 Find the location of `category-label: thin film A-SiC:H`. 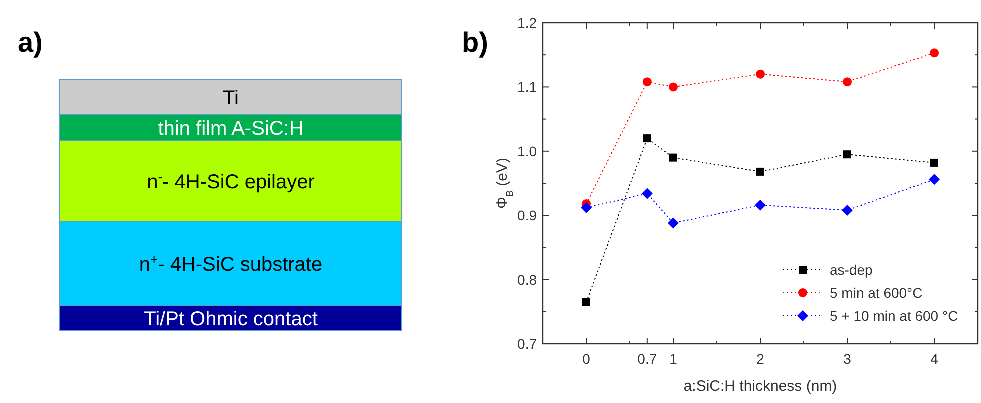

category-label: thin film A-SiC:H is located at coordinates (231, 129).